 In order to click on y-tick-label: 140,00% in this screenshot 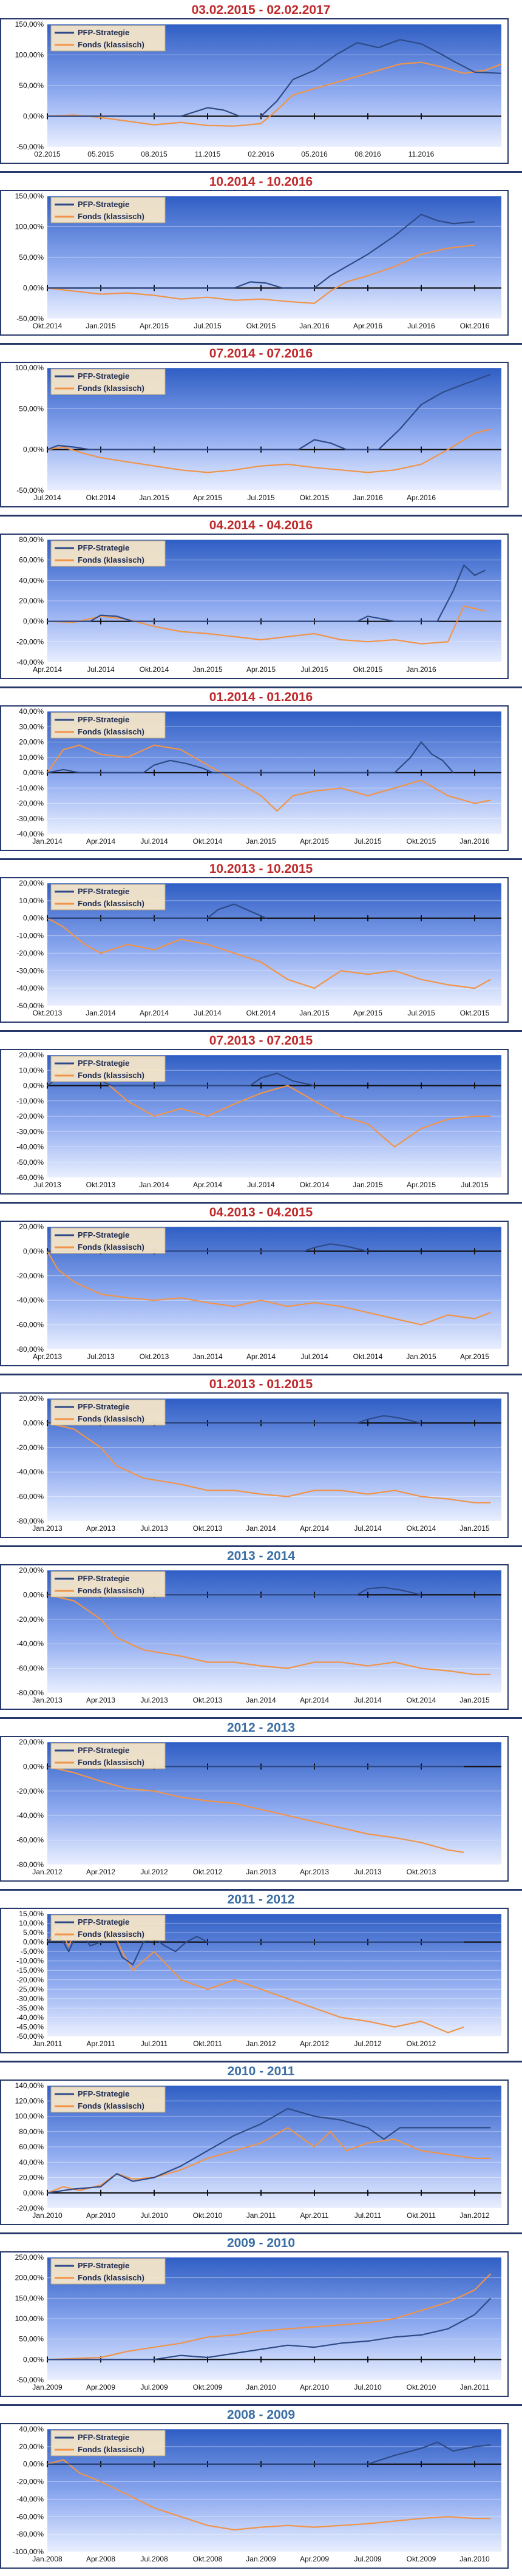, I will do `click(29, 2085)`.